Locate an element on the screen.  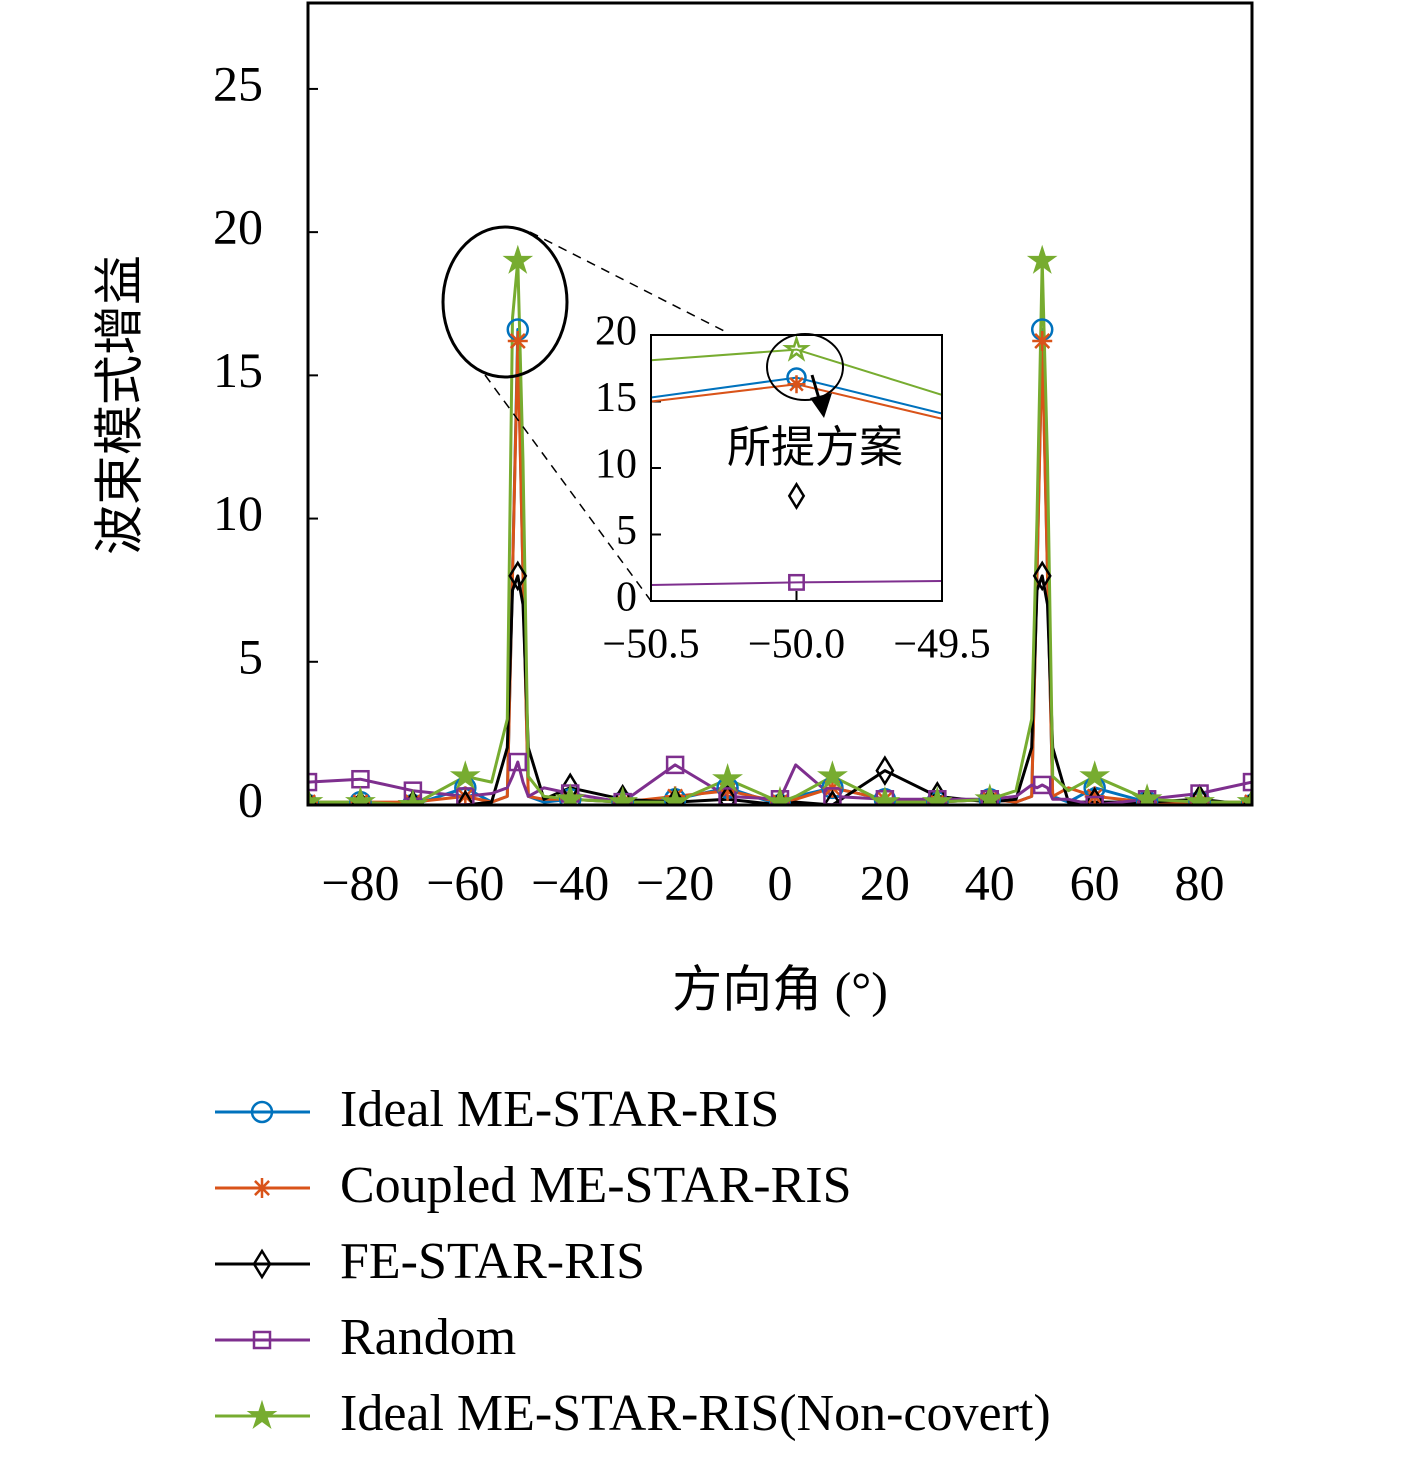
x-tick-label: −80 is located at coordinates (360, 882).